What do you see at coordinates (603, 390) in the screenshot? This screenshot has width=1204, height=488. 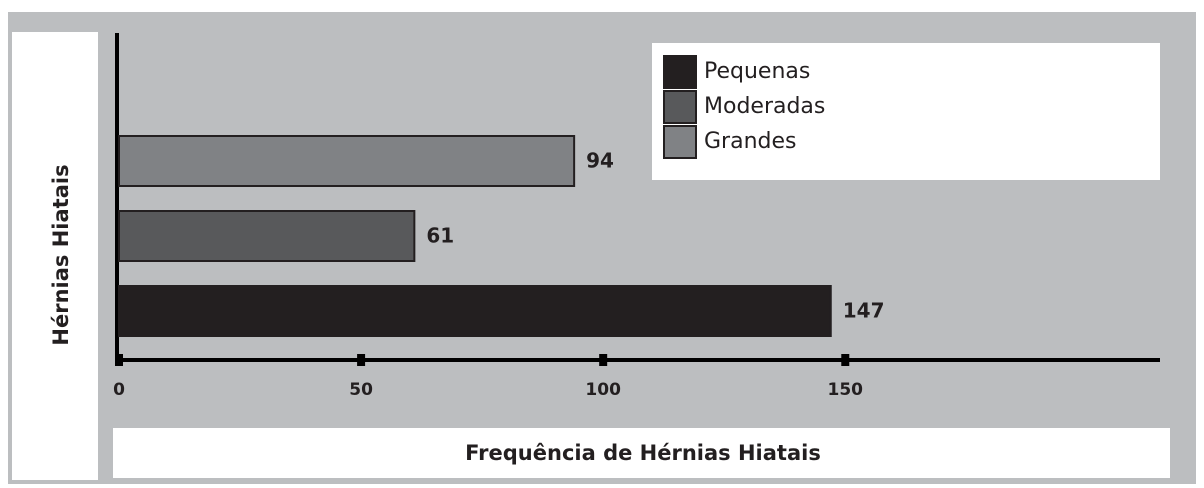 I see `x-tick-label: 100` at bounding box center [603, 390].